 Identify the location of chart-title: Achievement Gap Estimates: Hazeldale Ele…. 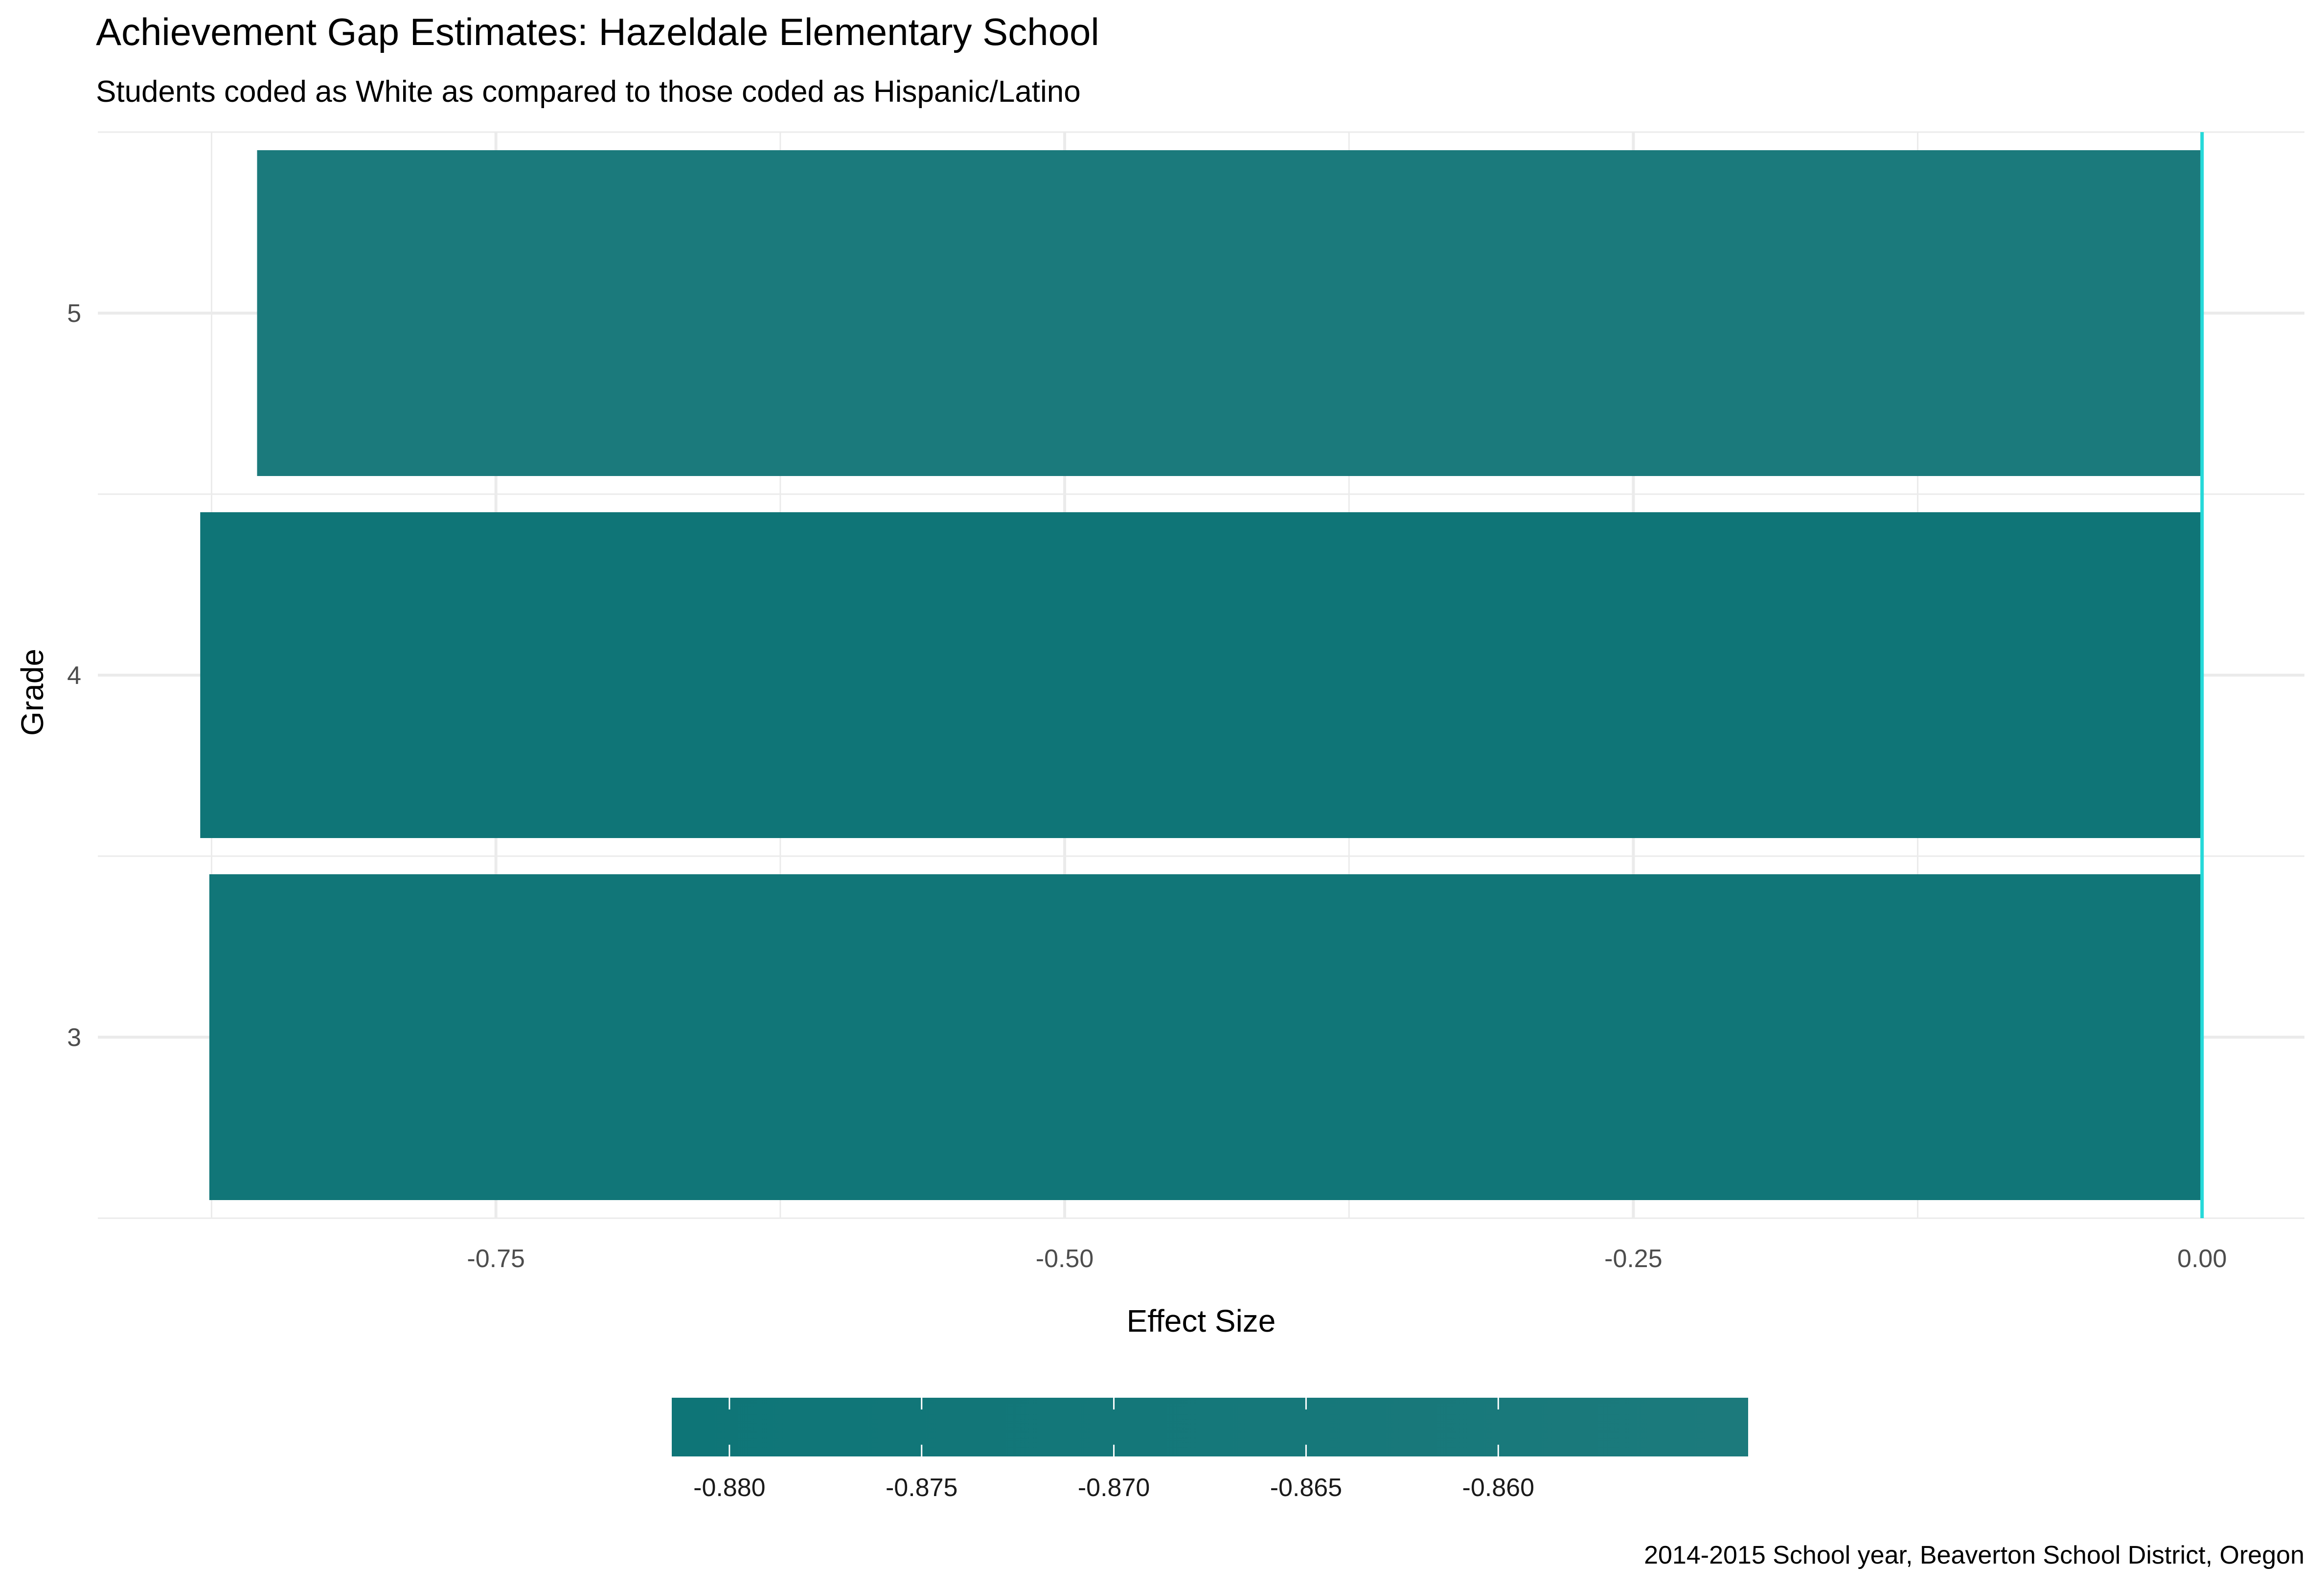
(598, 32).